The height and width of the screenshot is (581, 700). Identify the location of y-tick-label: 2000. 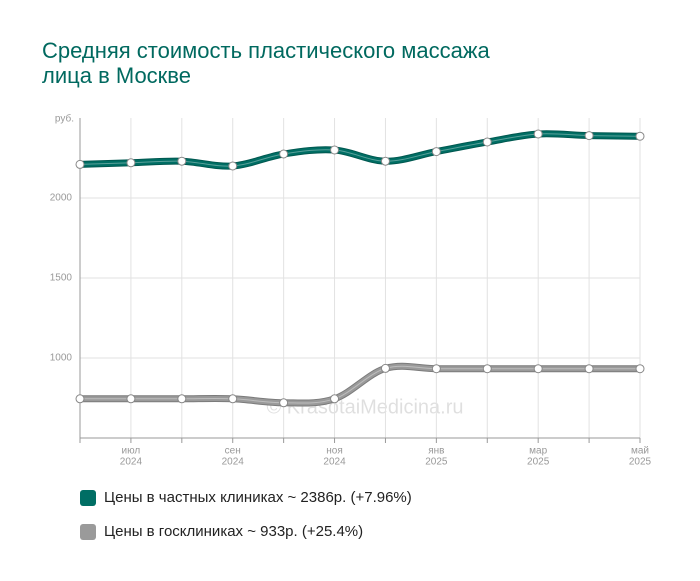
(61, 198).